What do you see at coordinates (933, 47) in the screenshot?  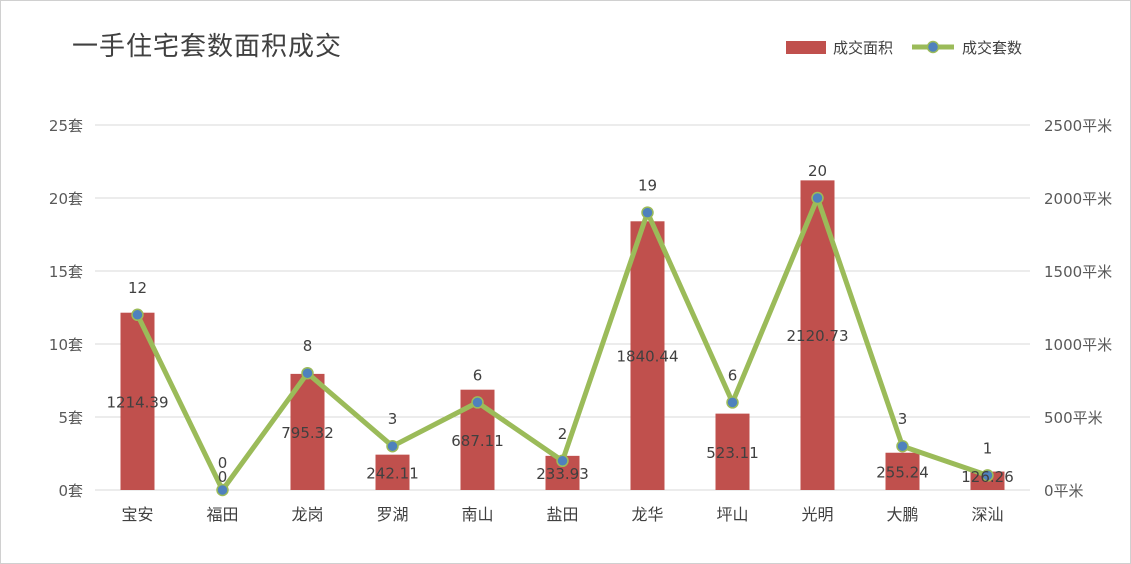 I see `legend-line-marker` at bounding box center [933, 47].